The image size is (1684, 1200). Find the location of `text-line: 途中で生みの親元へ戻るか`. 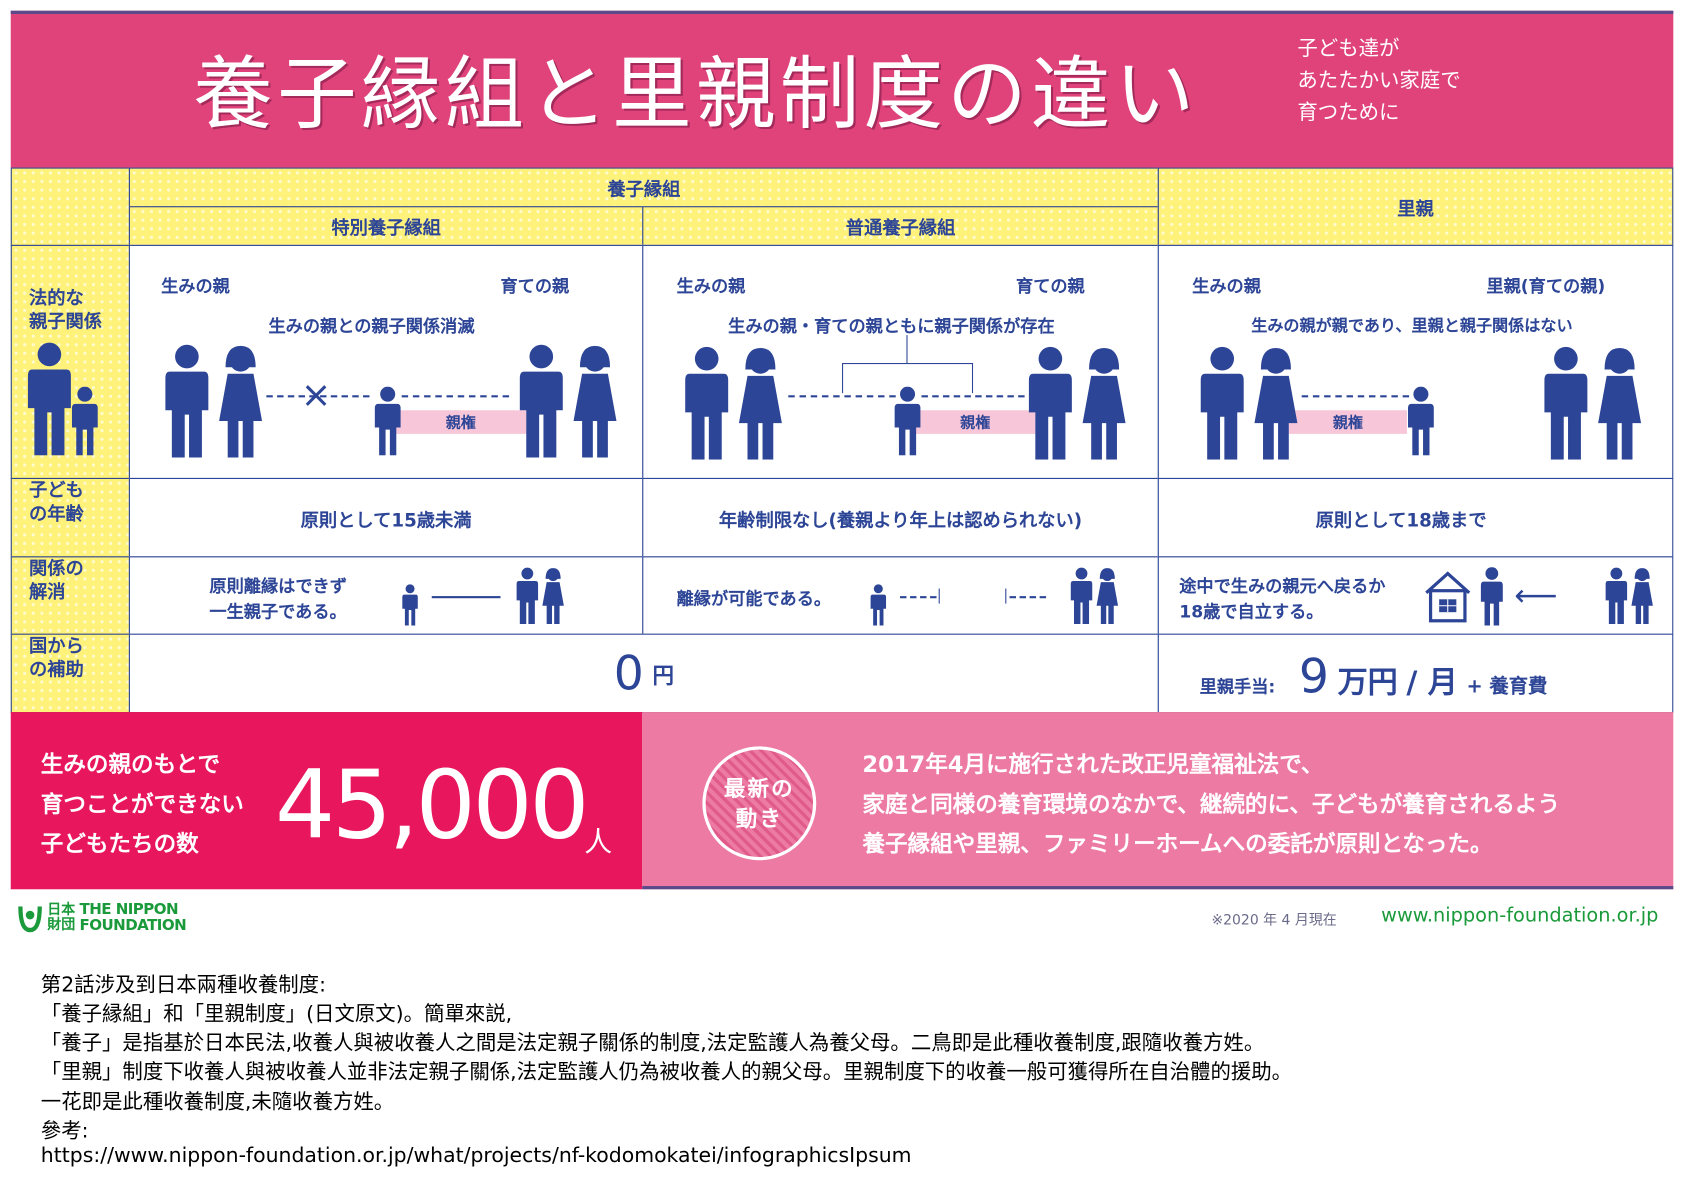

text-line: 途中で生みの親元へ戻るか is located at coordinates (1282, 586).